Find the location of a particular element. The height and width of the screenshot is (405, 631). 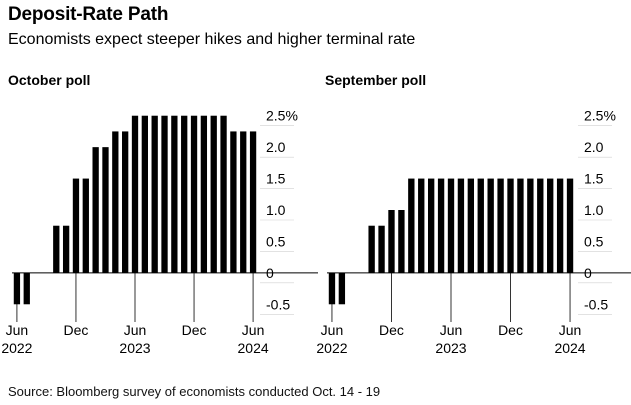

october-bar-jan-2024 is located at coordinates (204, 194).